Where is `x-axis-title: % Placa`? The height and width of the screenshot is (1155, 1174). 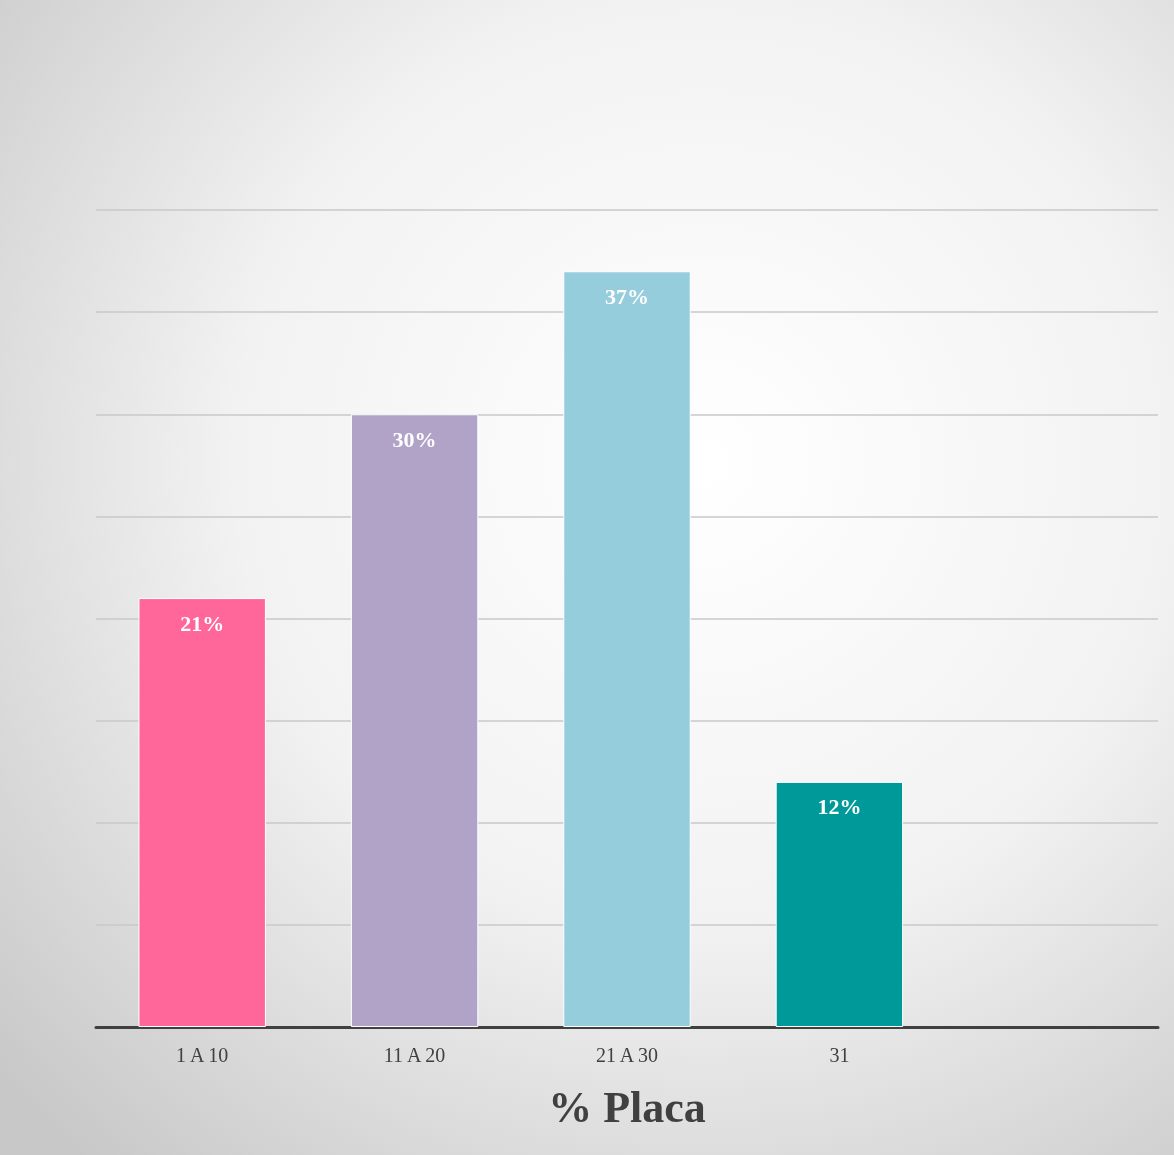
x-axis-title: % Placa is located at coordinates (627, 1107).